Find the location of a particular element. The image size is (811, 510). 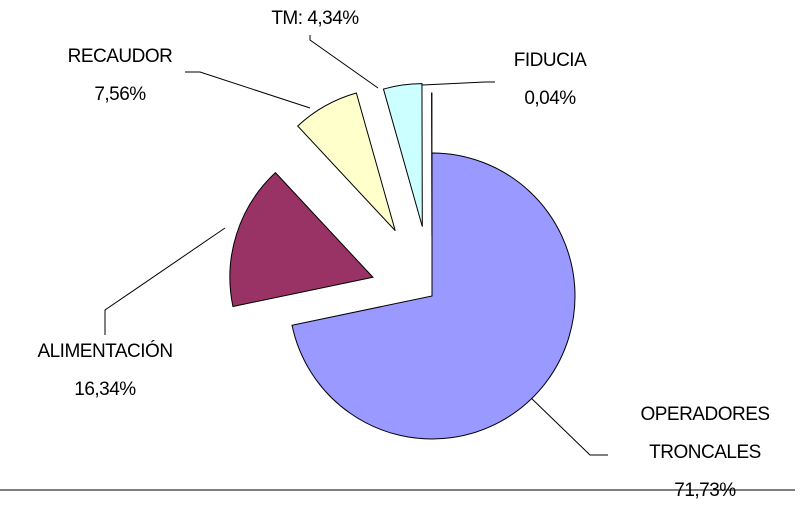

value-label: 71,73% is located at coordinates (705, 491).